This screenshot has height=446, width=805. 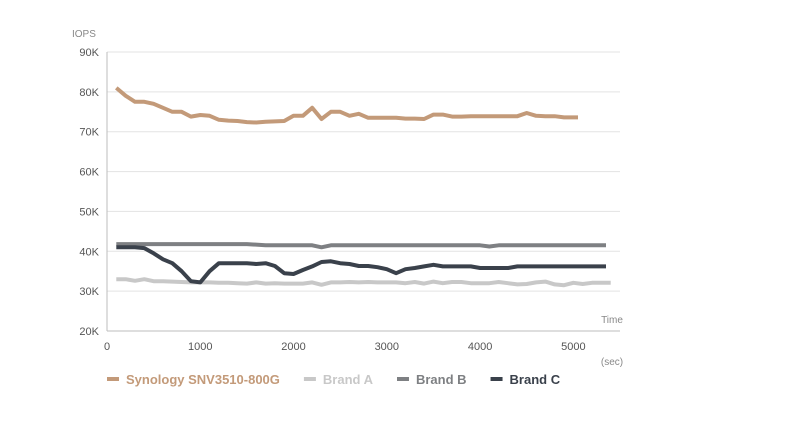 What do you see at coordinates (441, 379) in the screenshot?
I see `legend-label-brand-b: Brand B` at bounding box center [441, 379].